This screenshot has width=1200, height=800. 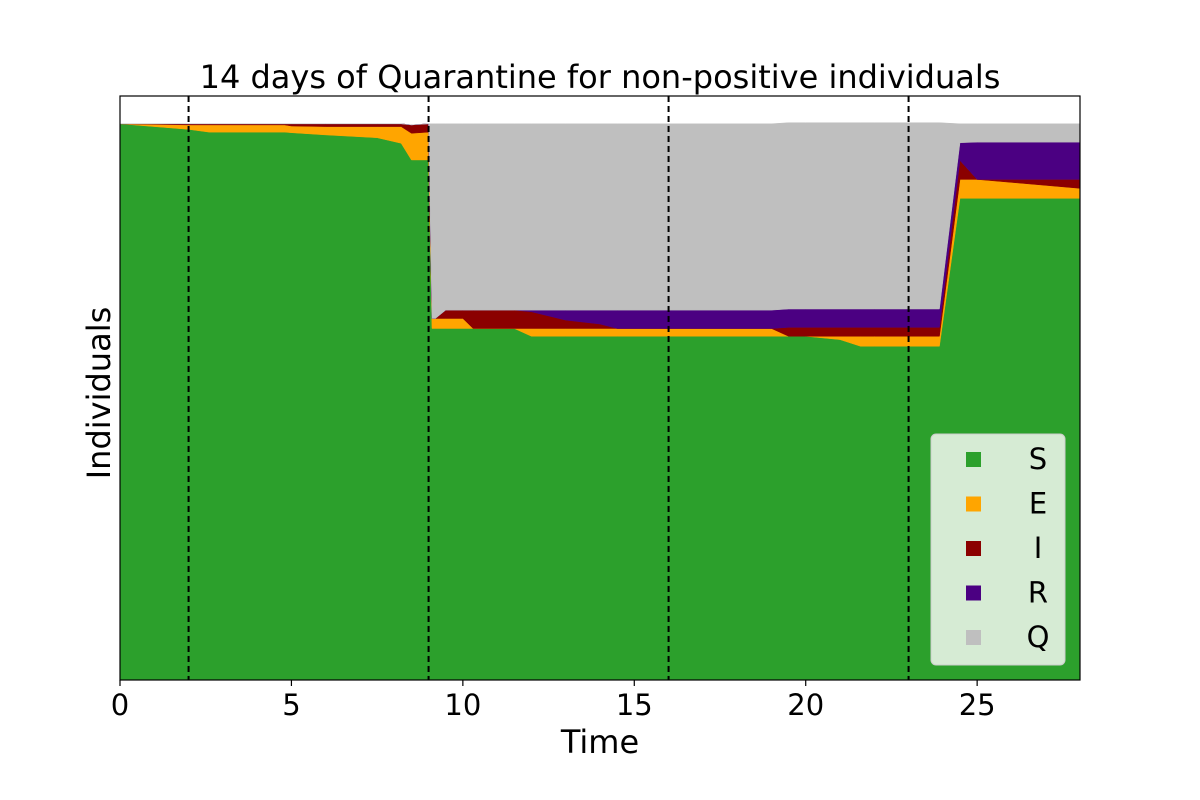 What do you see at coordinates (973, 548) in the screenshot?
I see `legend-swatch-I` at bounding box center [973, 548].